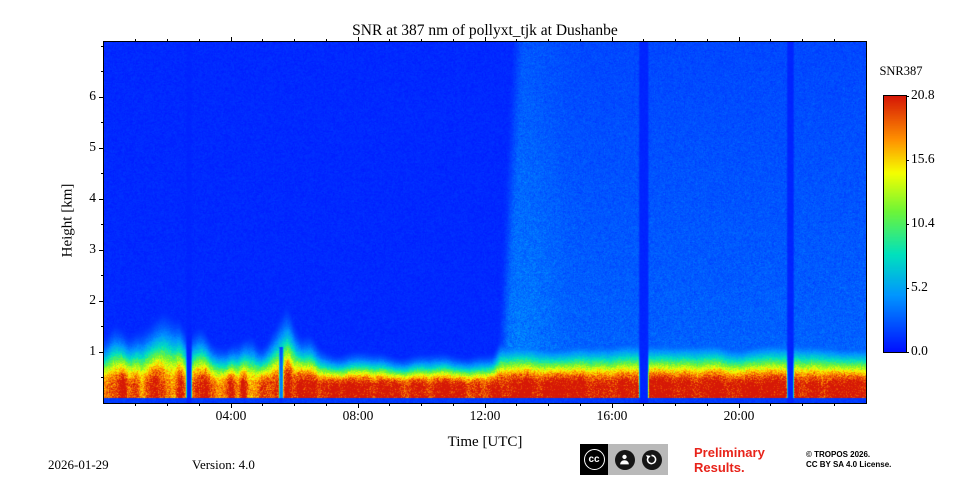 The height and width of the screenshot is (480, 960). I want to click on cc-logo-icon: cc, so click(594, 459).